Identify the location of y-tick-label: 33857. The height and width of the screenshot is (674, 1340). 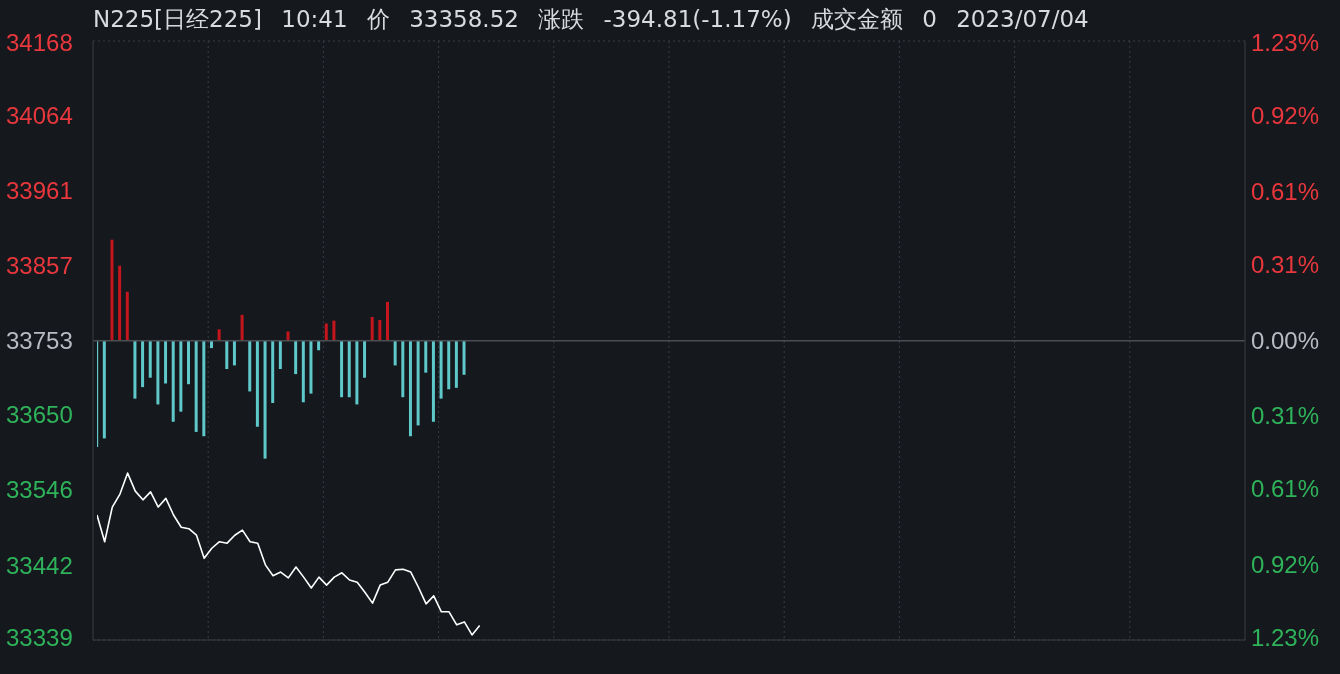
(39, 265).